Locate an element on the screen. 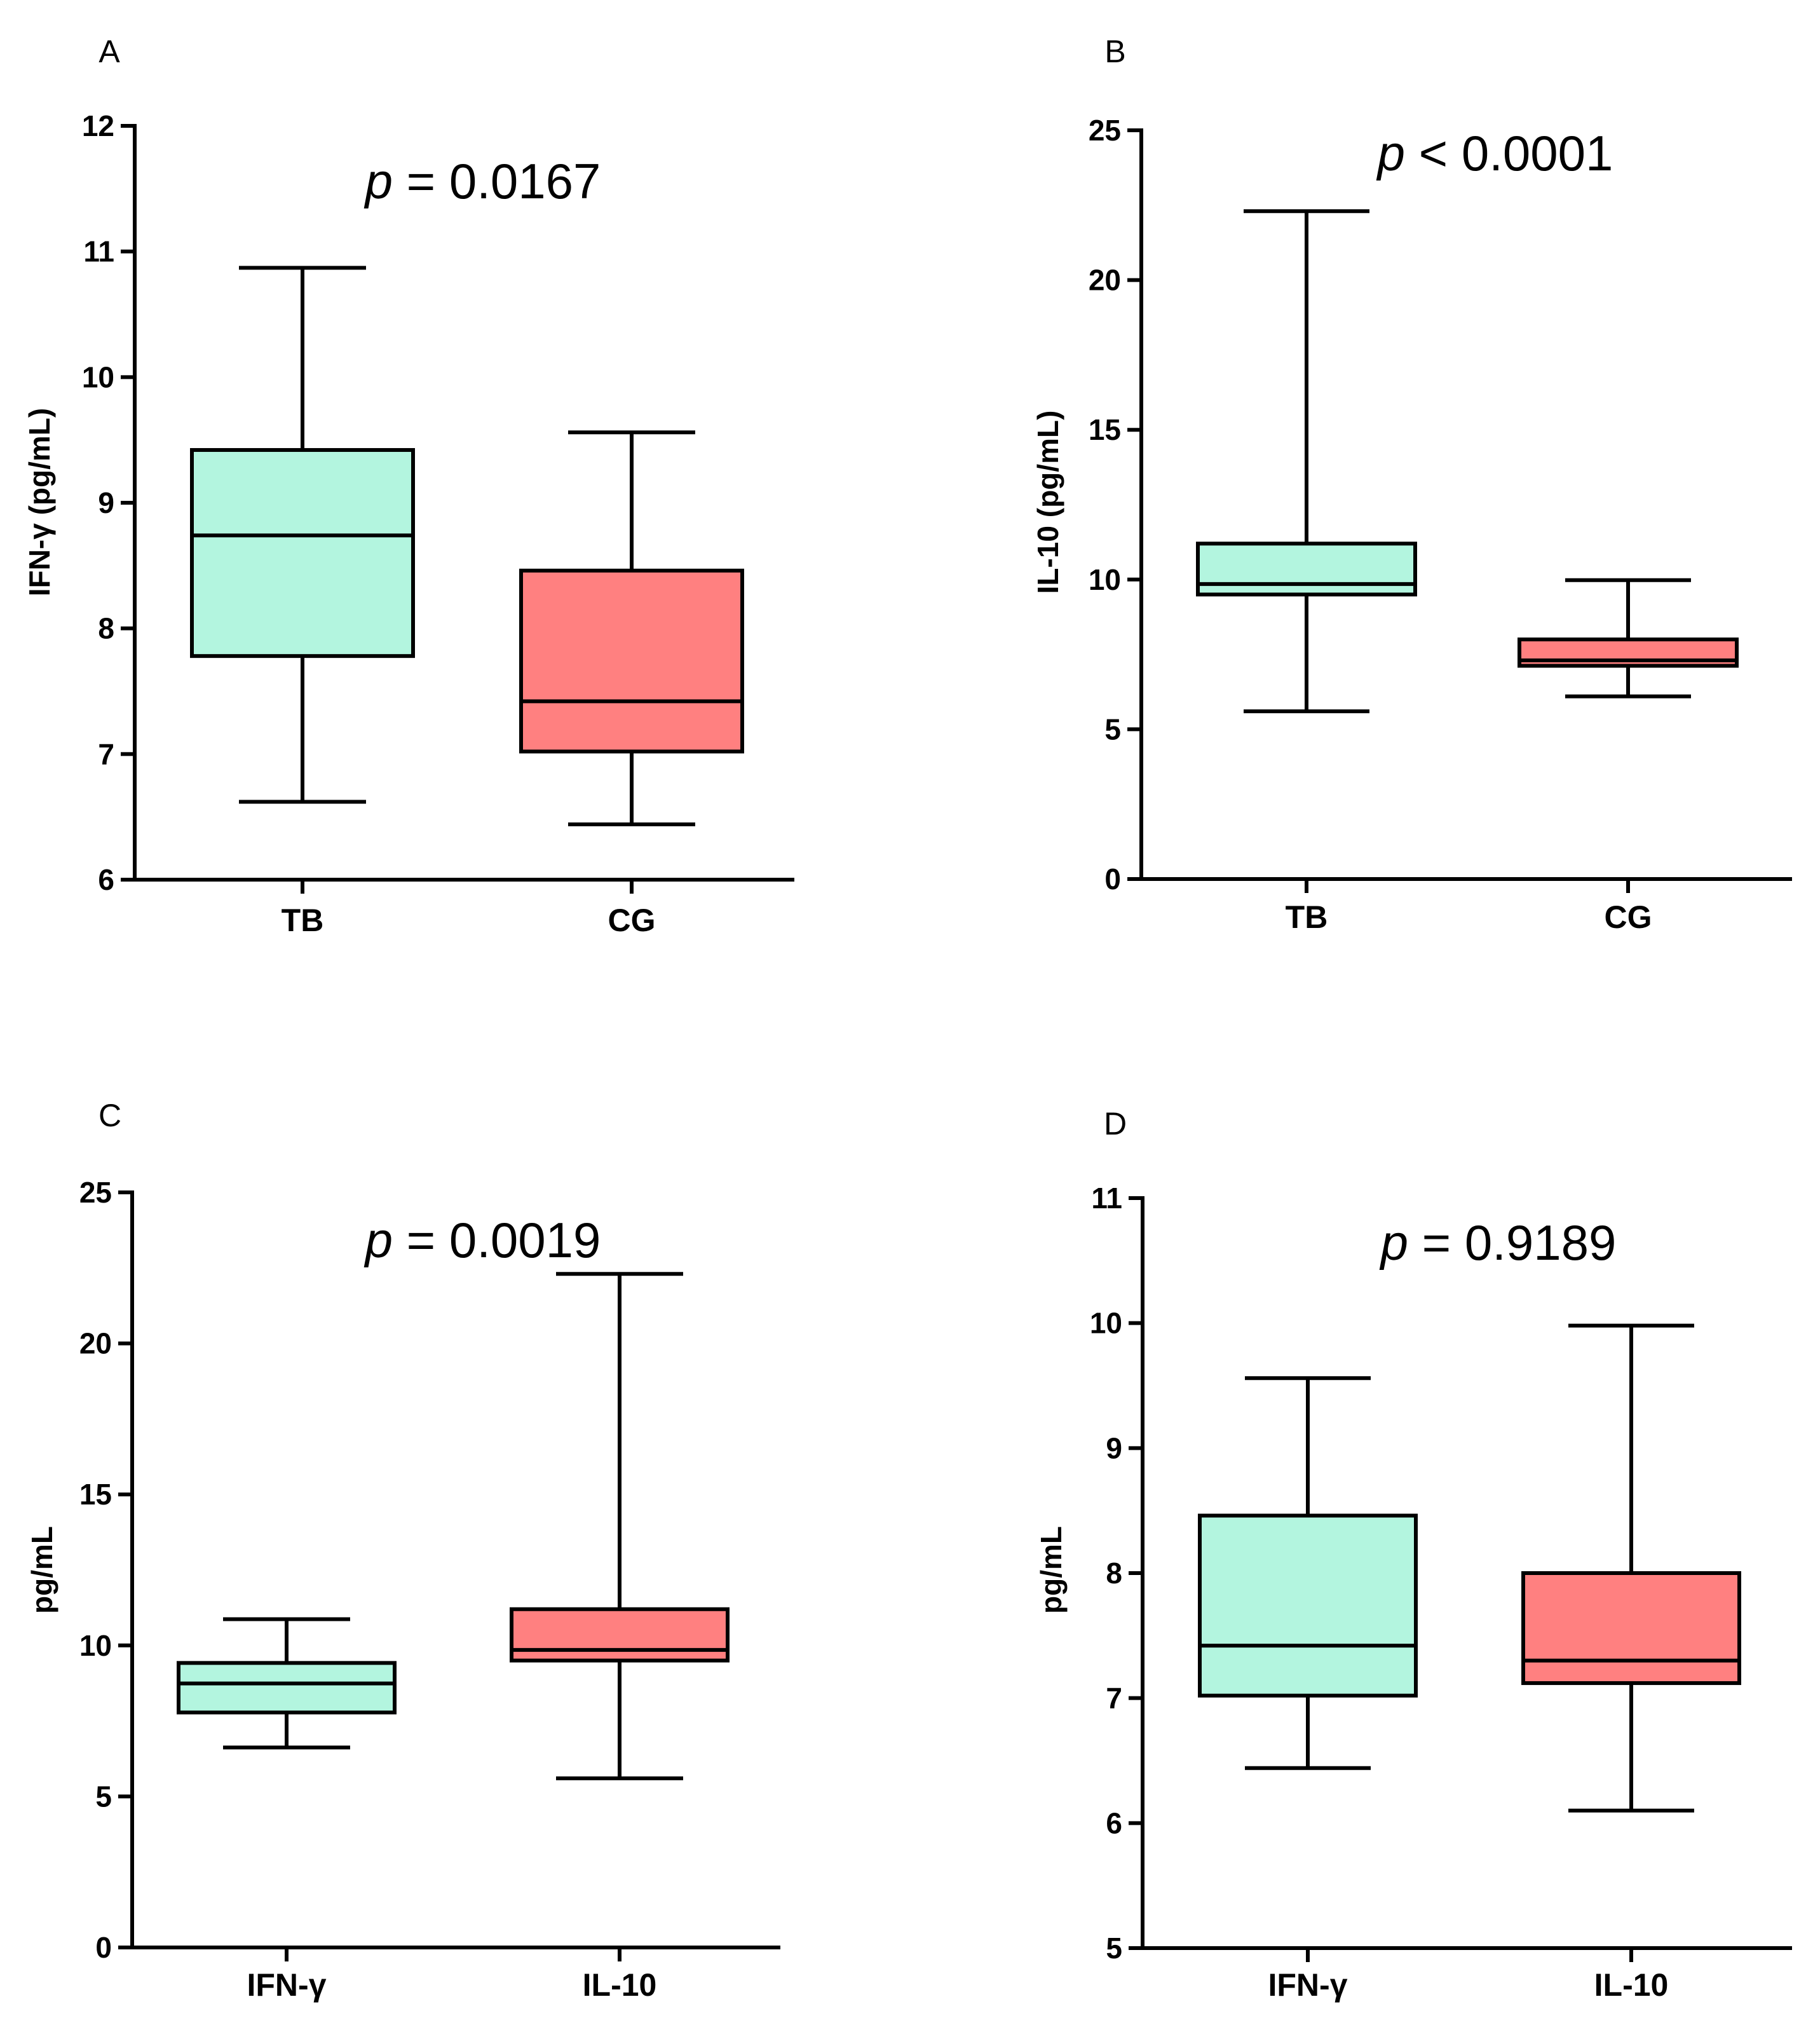  p-value-label: p = 0.0167 is located at coordinates (482, 181).